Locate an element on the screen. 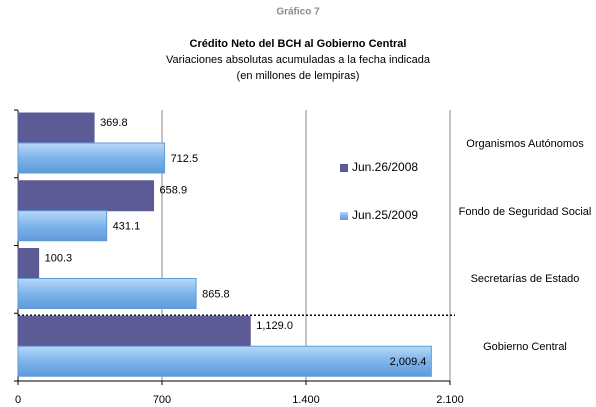  x-tick-label: 0 is located at coordinates (18, 400).